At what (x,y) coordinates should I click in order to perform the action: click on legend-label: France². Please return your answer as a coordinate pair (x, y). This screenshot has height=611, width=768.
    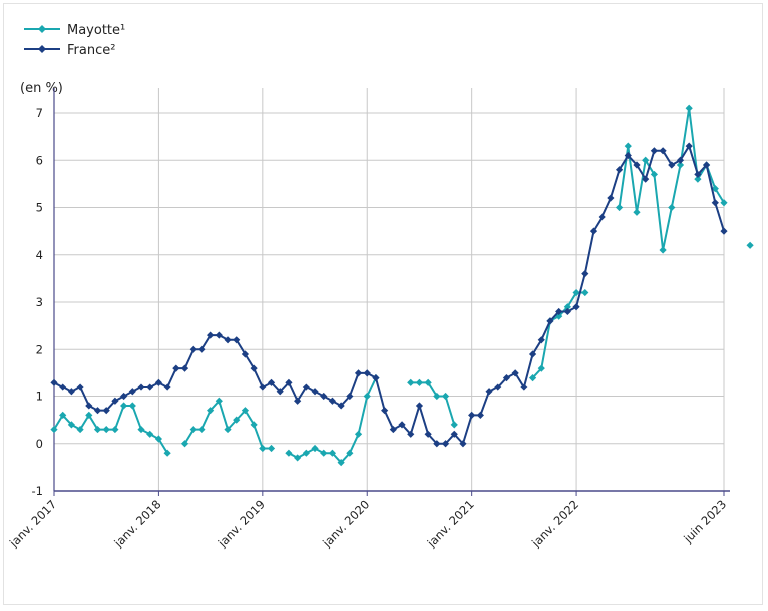
    Looking at the image, I should click on (91, 50).